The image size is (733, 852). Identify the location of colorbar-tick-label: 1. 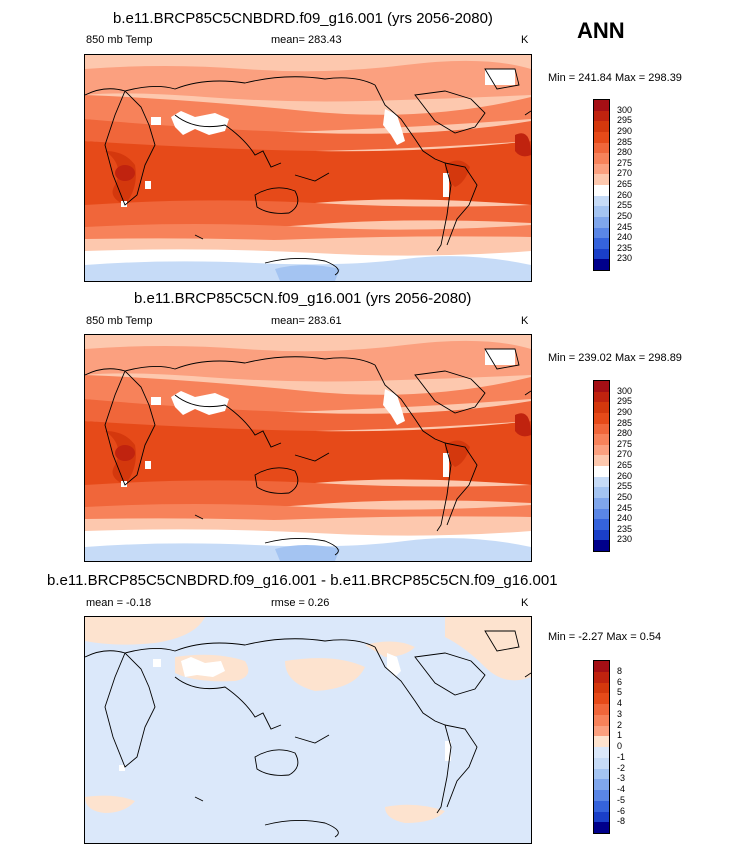
(620, 735).